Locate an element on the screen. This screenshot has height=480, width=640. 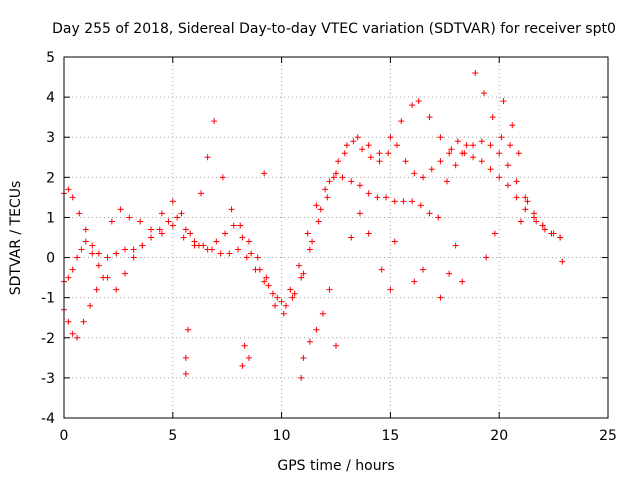
y-tick-label: 5 is located at coordinates (50, 58).